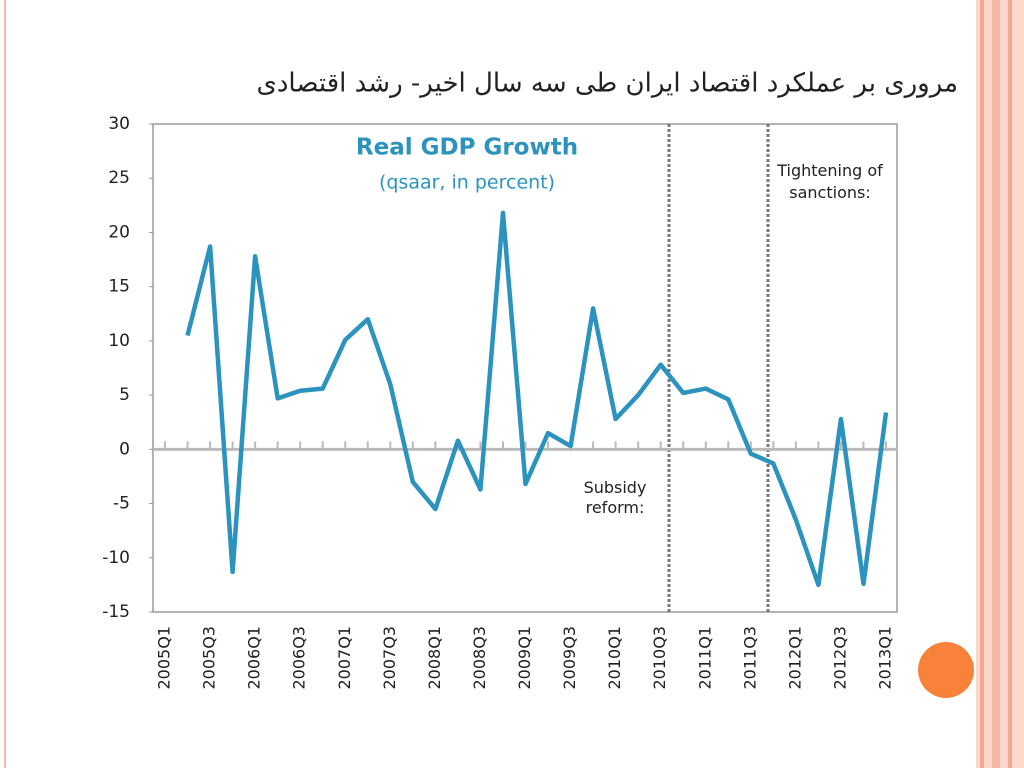 Image resolution: width=1024 pixels, height=768 pixels. I want to click on x-tick-label: 2011Q3, so click(749, 658).